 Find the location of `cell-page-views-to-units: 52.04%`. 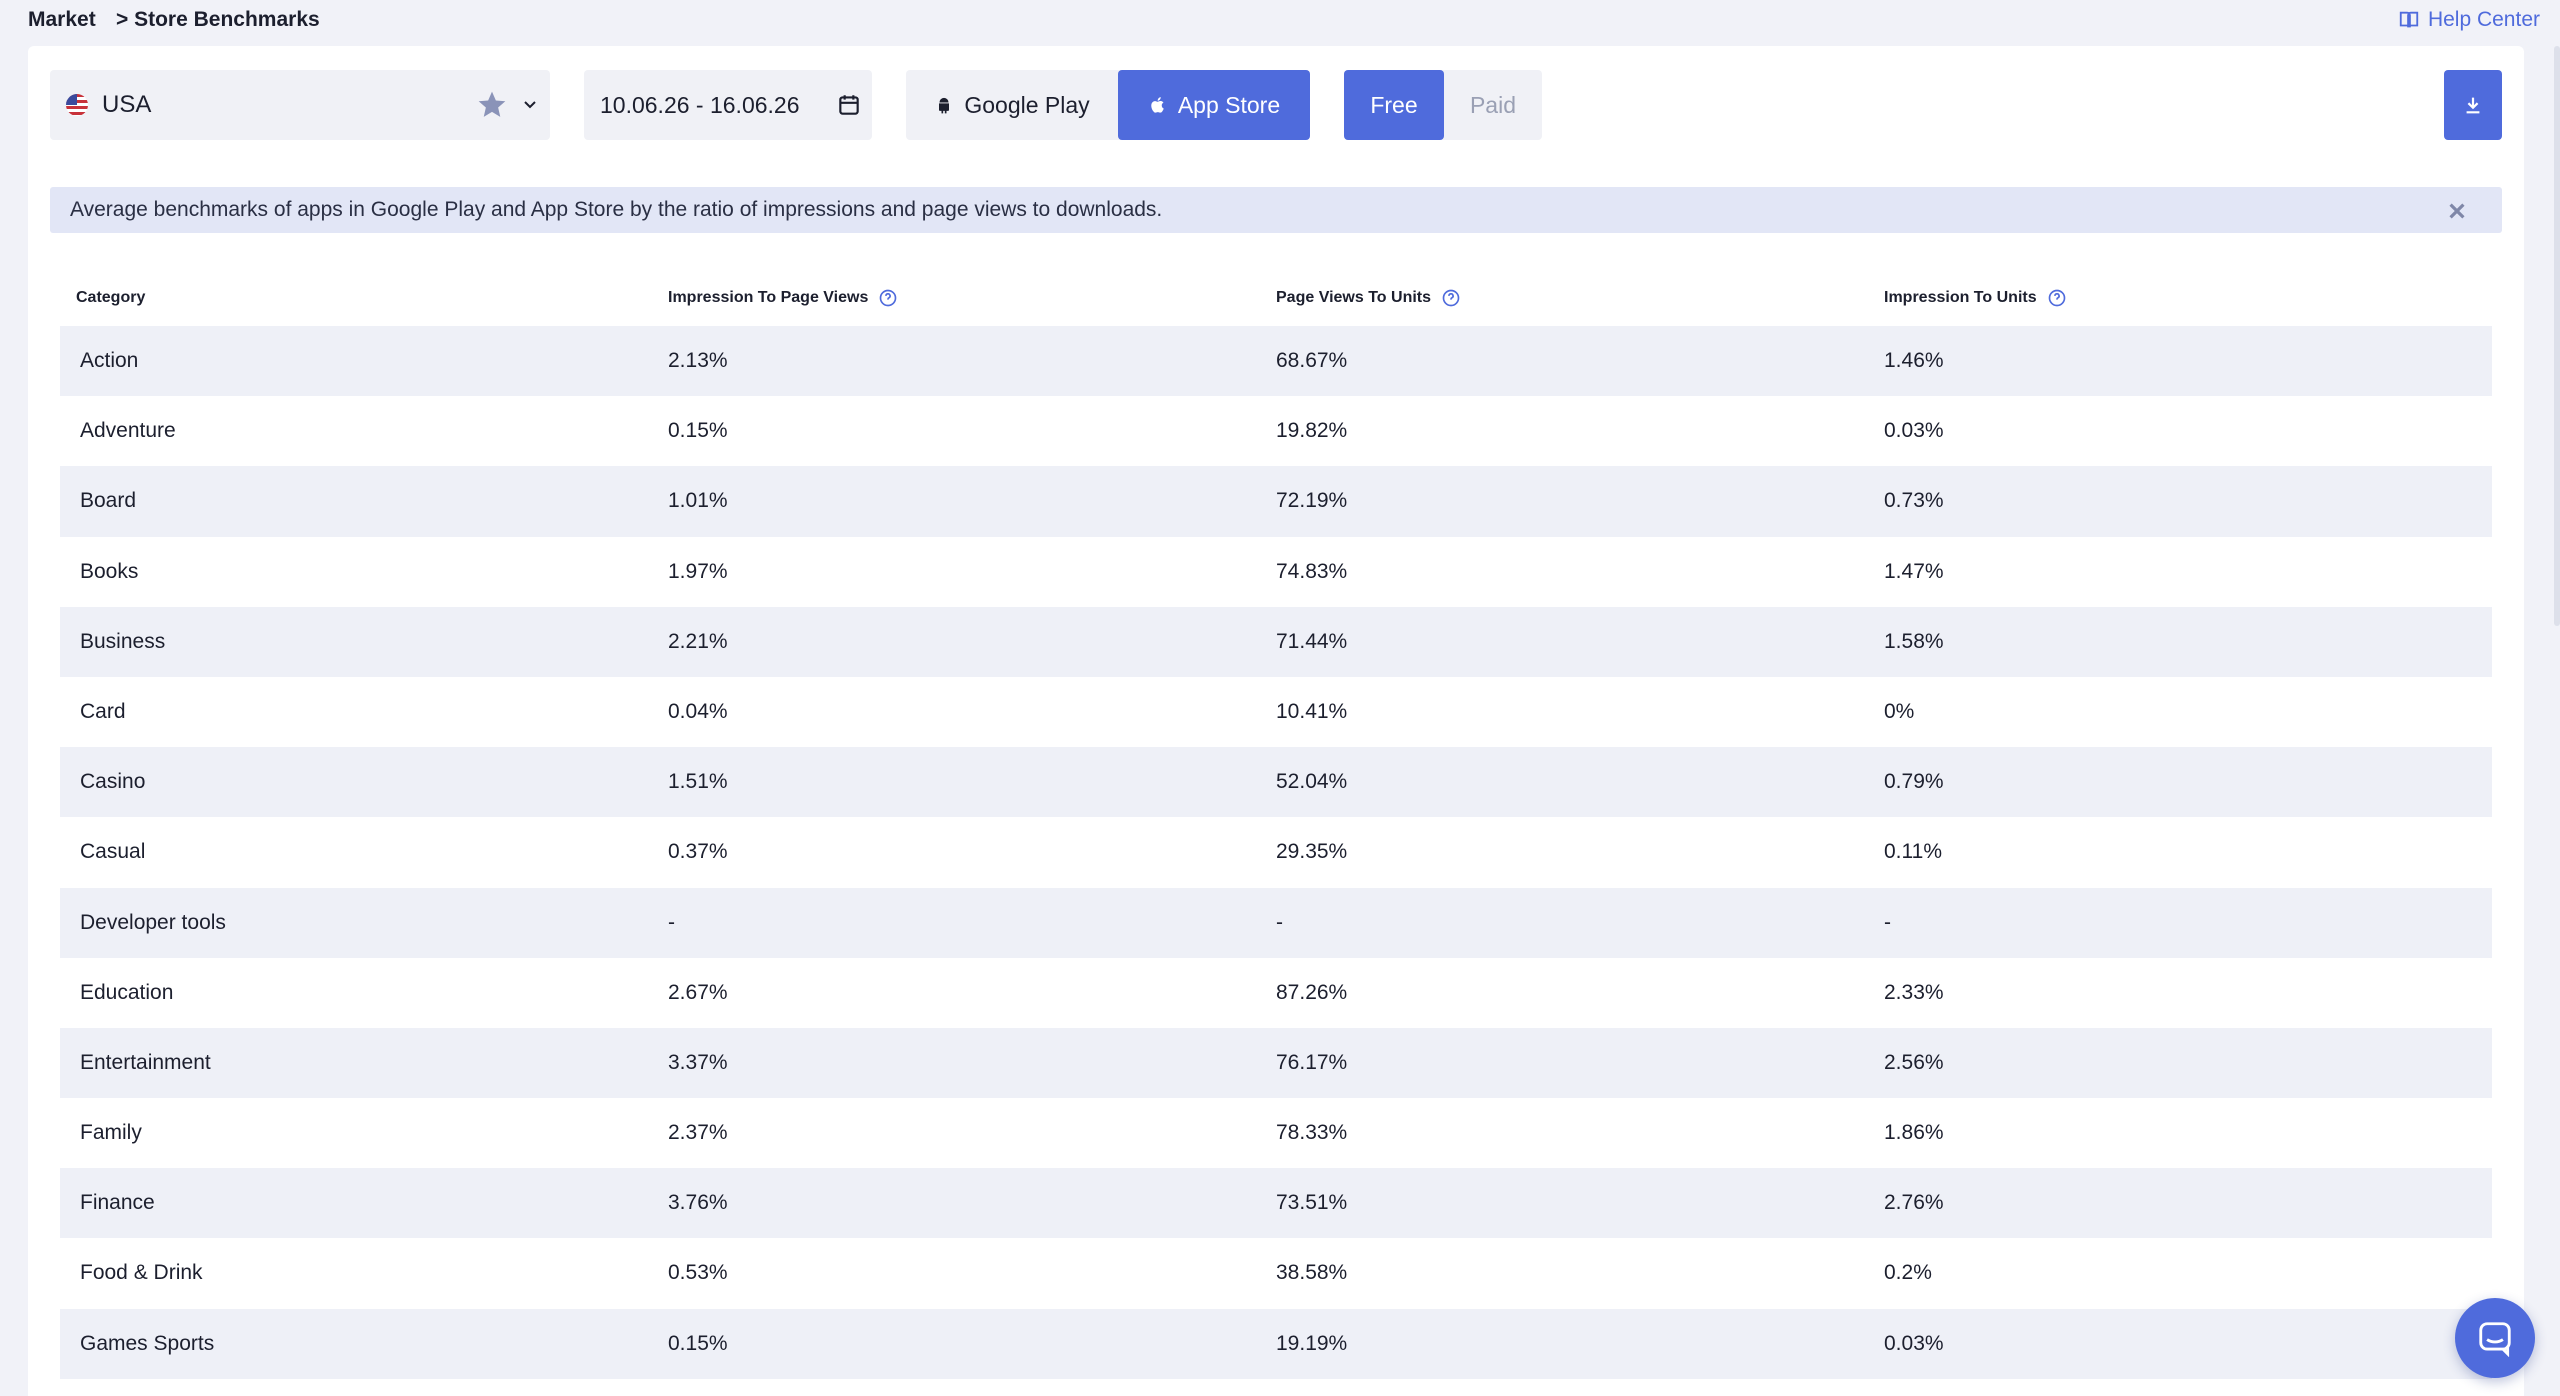

cell-page-views-to-units: 52.04% is located at coordinates (1312, 782).